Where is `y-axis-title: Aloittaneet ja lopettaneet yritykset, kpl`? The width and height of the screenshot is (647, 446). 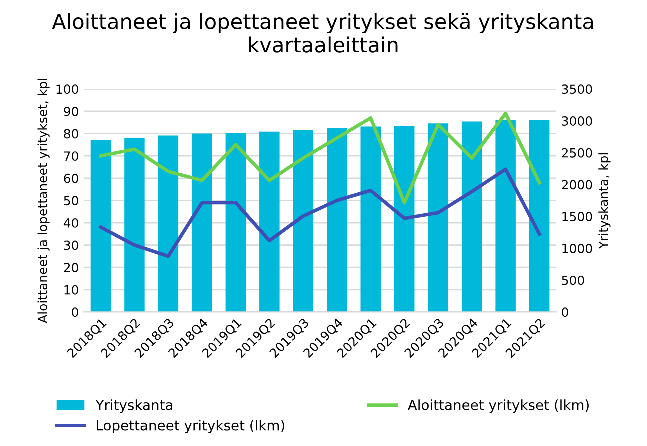 y-axis-title: Aloittaneet ja lopettaneet yritykset, kpl is located at coordinates (44, 201).